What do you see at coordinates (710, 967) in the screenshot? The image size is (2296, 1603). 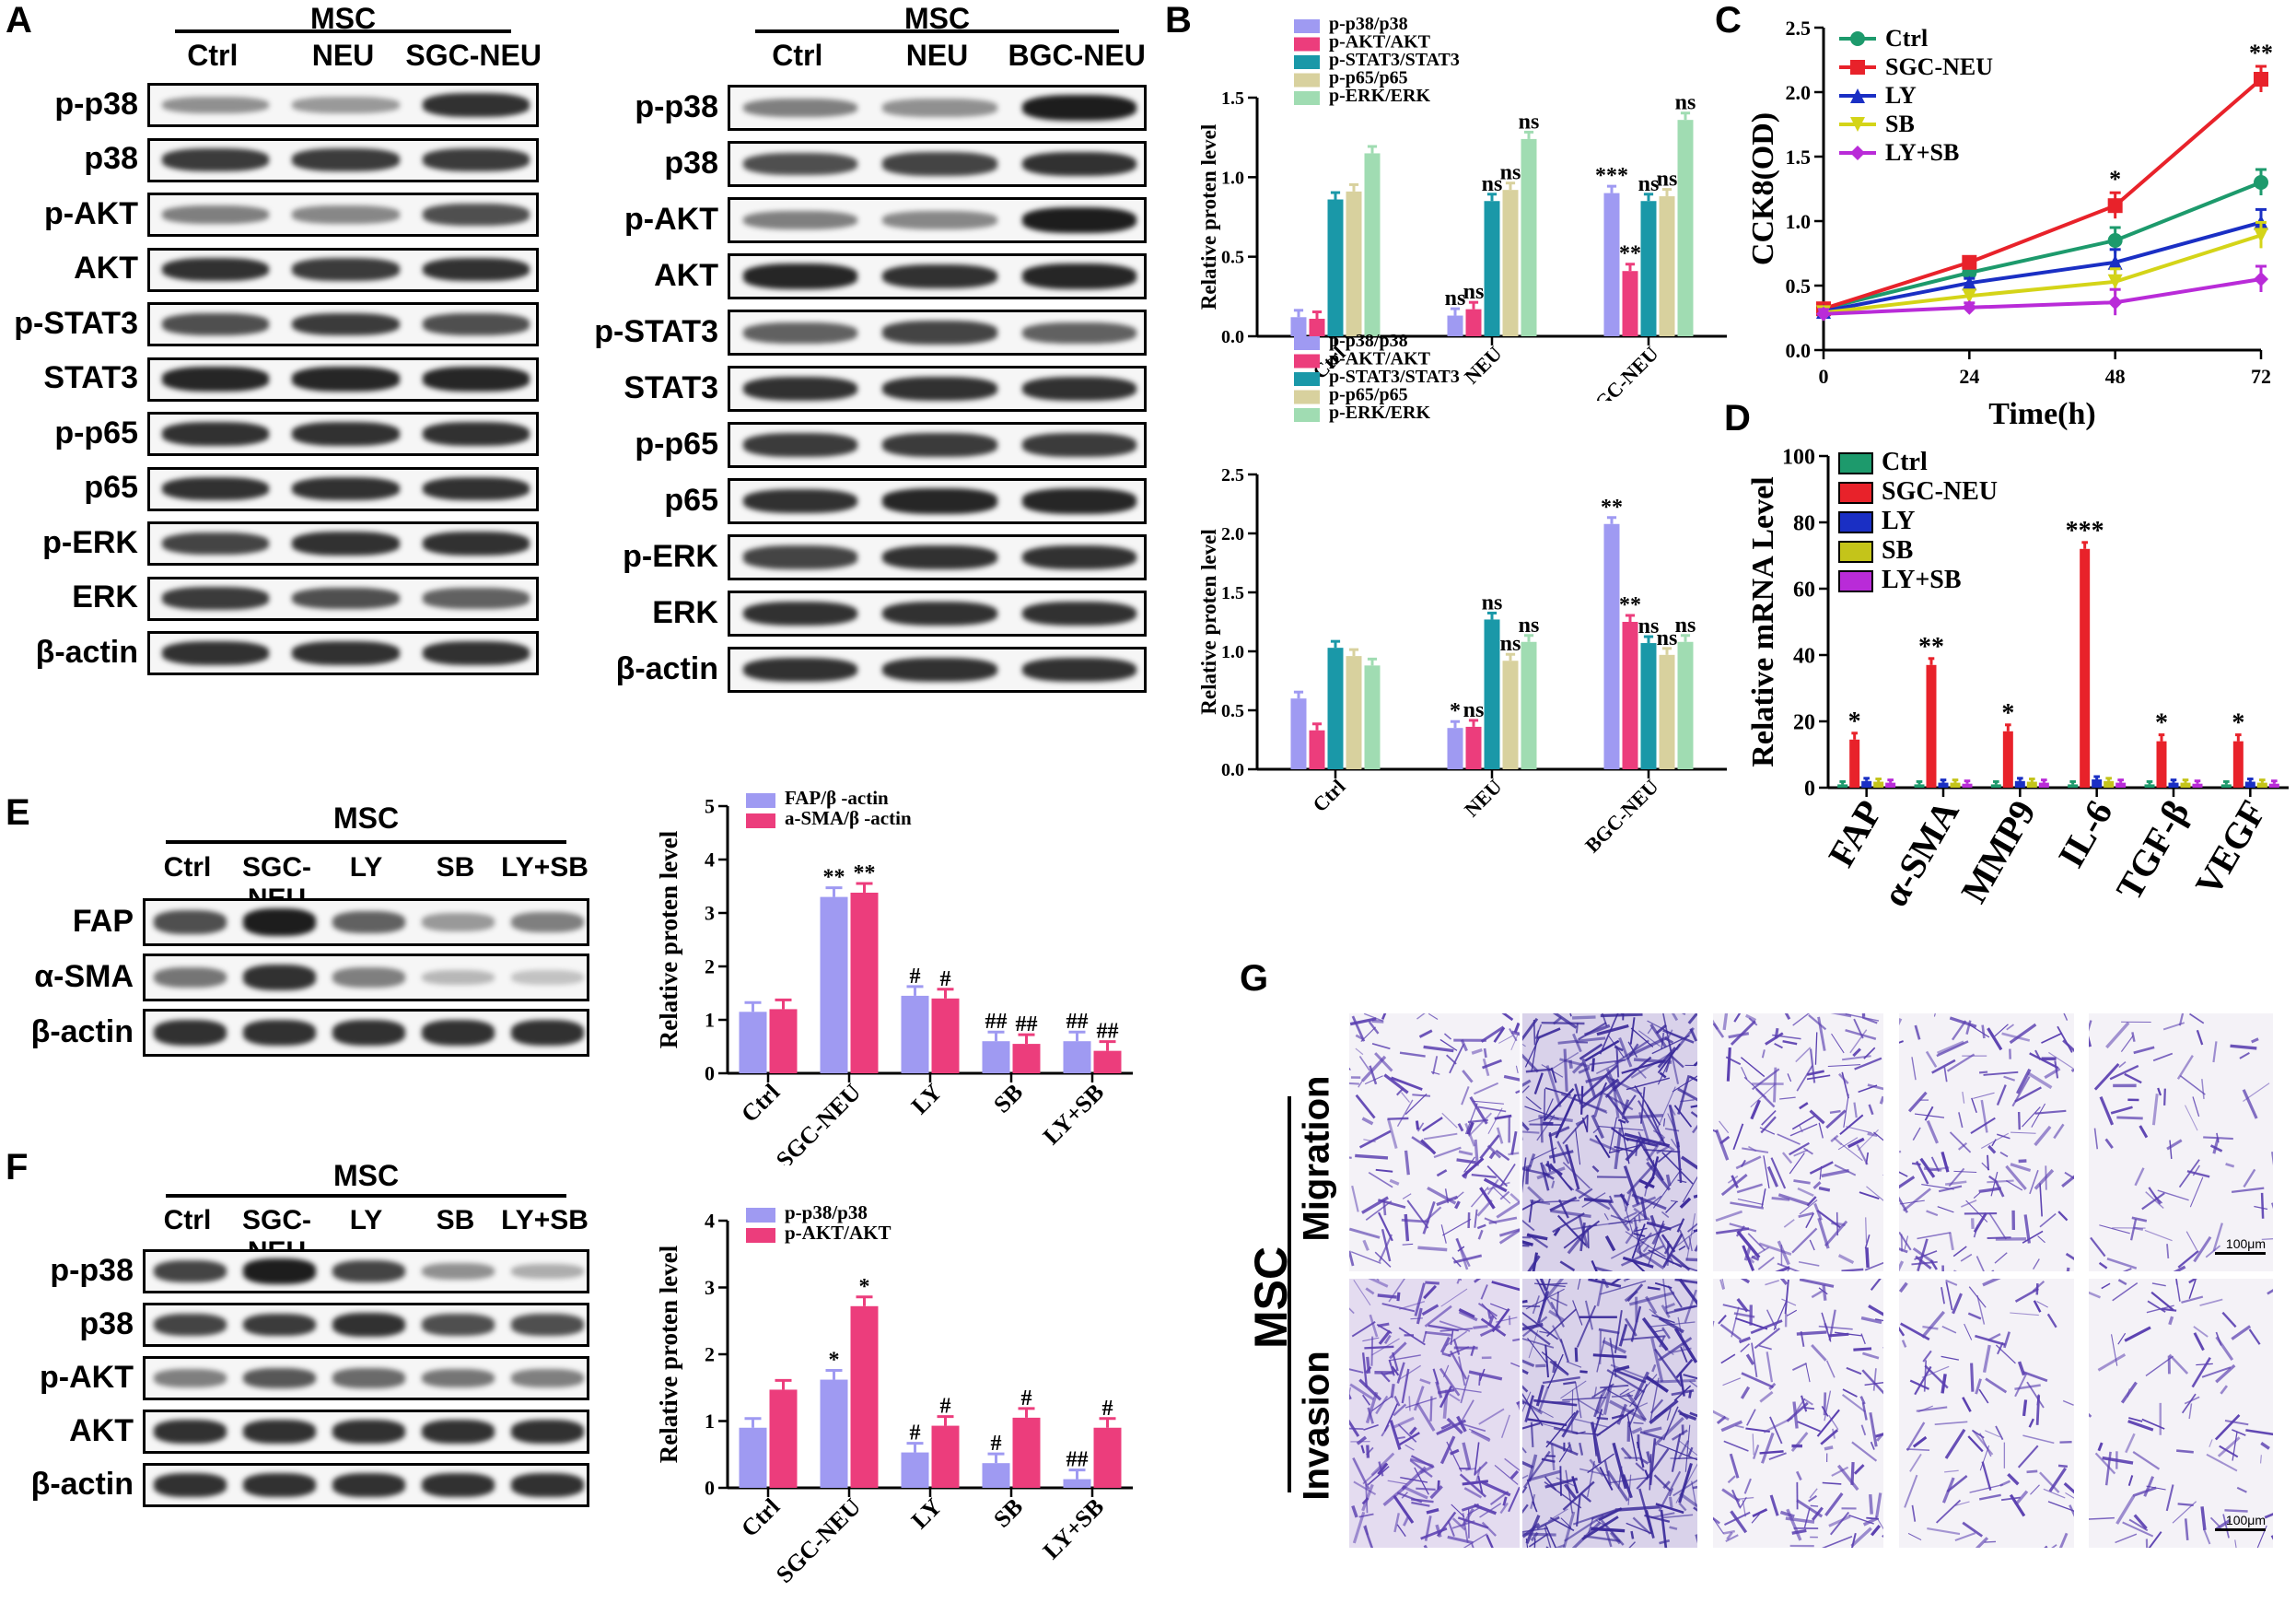 I see `y-tick-label: 2` at bounding box center [710, 967].